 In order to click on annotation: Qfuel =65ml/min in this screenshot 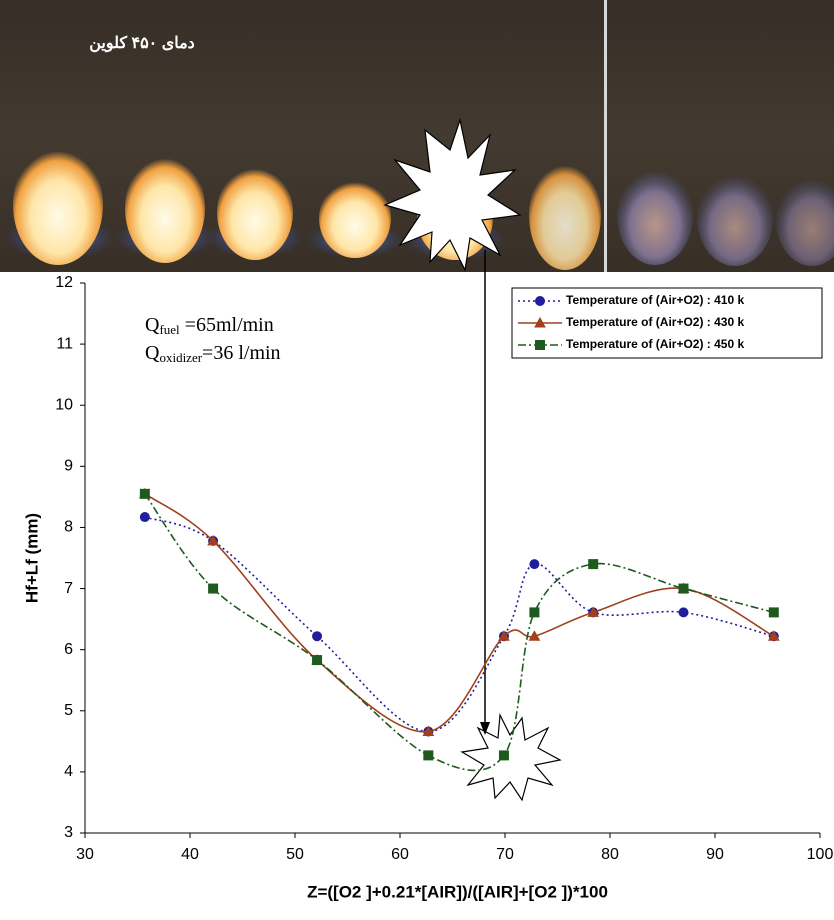, I will do `click(209, 325)`.